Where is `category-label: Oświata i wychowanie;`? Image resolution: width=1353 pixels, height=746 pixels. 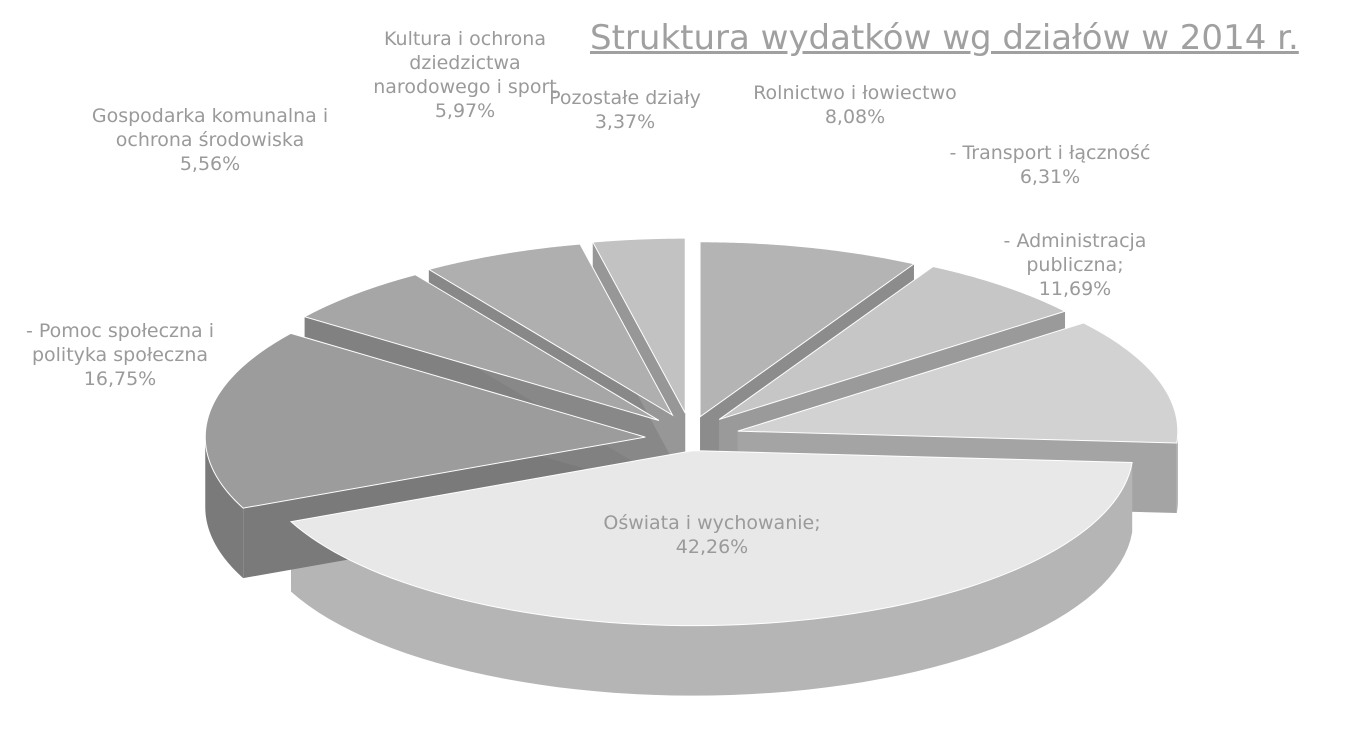 category-label: Oświata i wychowanie; is located at coordinates (712, 523).